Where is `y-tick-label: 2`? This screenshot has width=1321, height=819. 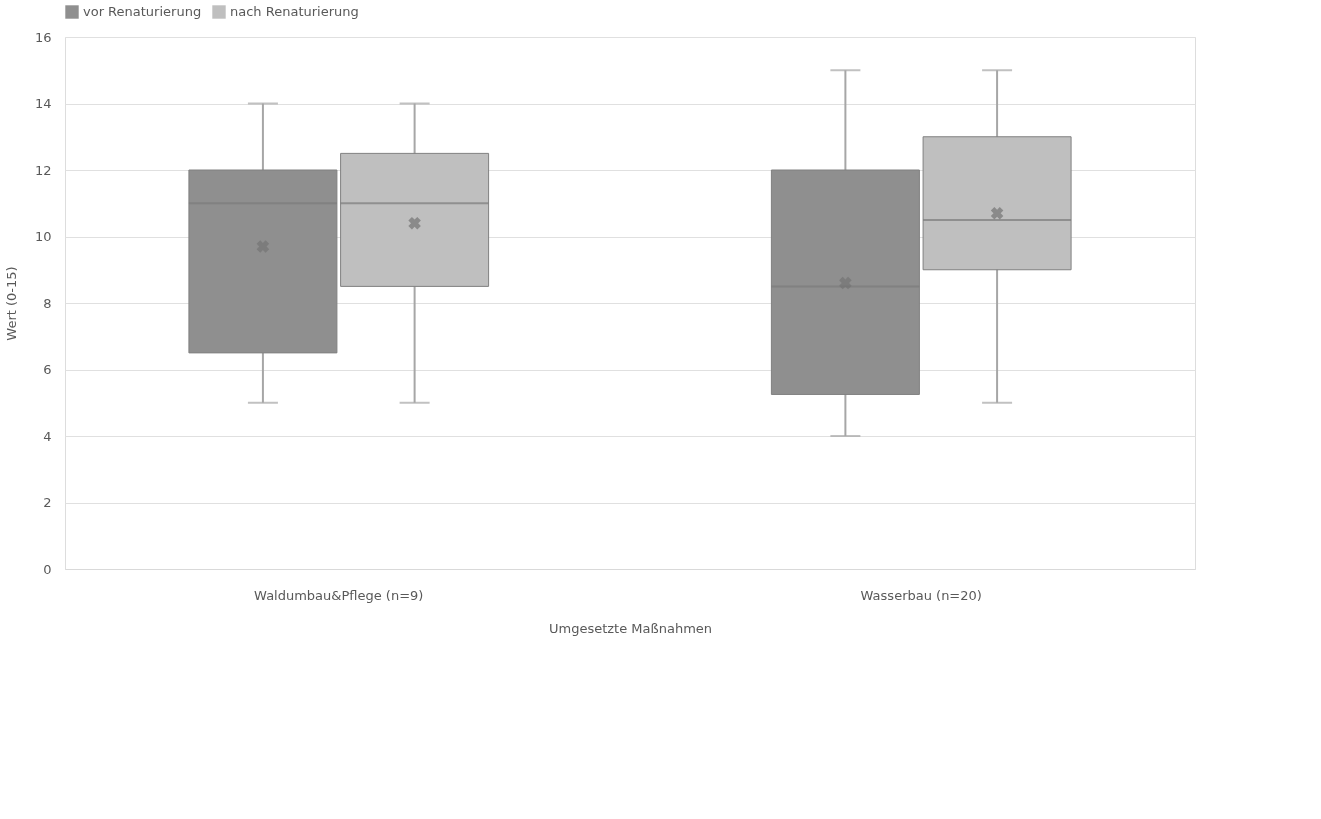 y-tick-label: 2 is located at coordinates (47, 502).